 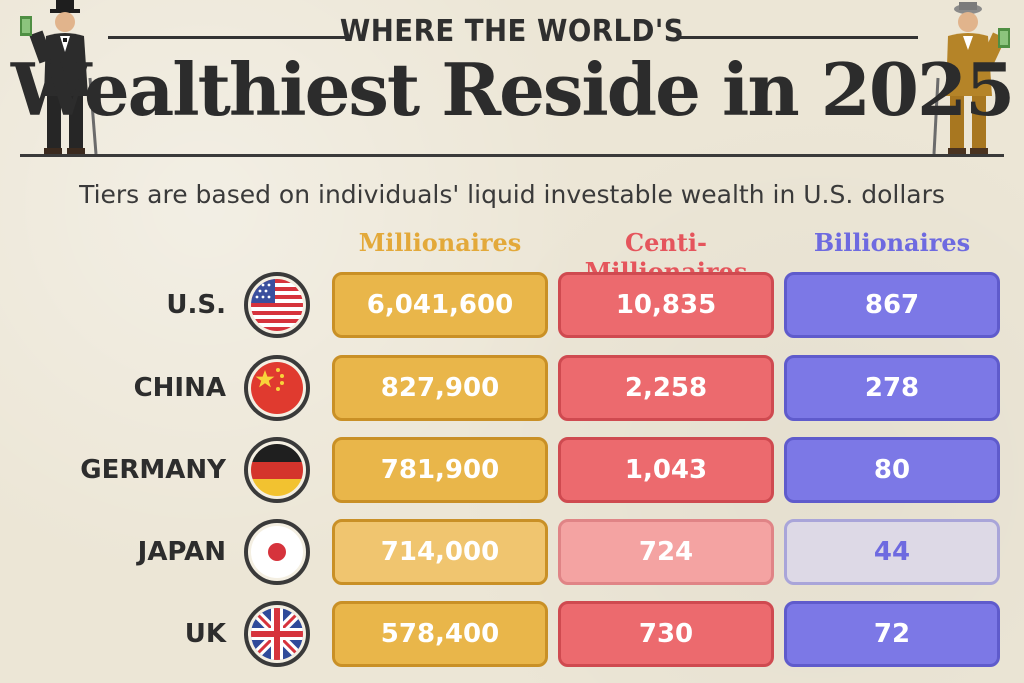 I want to click on page-title: Wealthiest Reside in 2025, so click(x=512, y=89).